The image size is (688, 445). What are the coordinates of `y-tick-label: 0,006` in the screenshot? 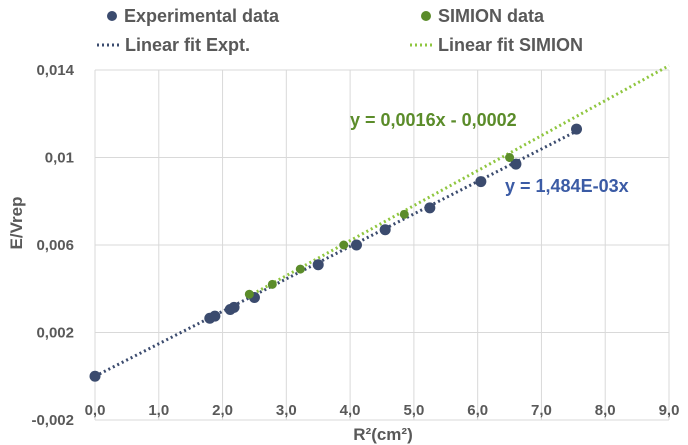 It's located at (55, 245).